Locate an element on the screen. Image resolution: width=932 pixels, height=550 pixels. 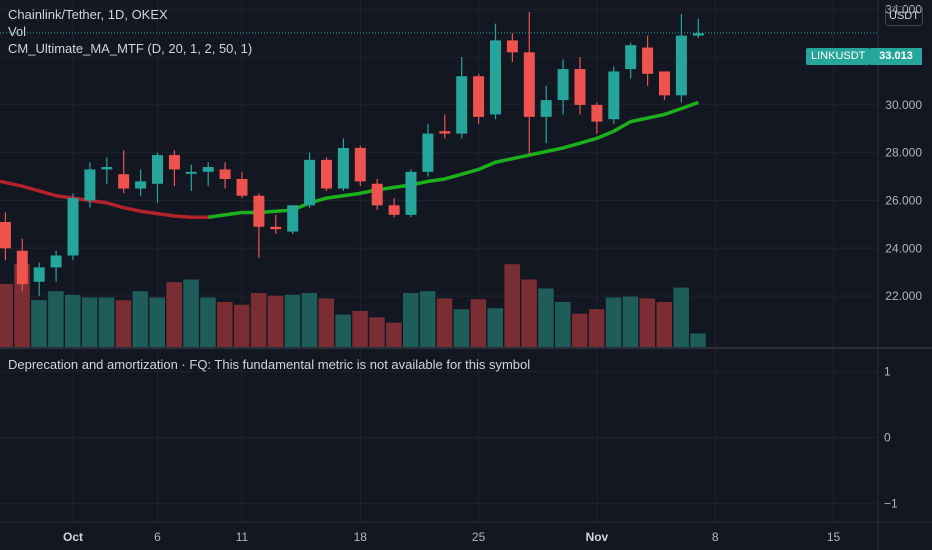
lower-pane-axis: 1 0 −1 is located at coordinates (891, 438).